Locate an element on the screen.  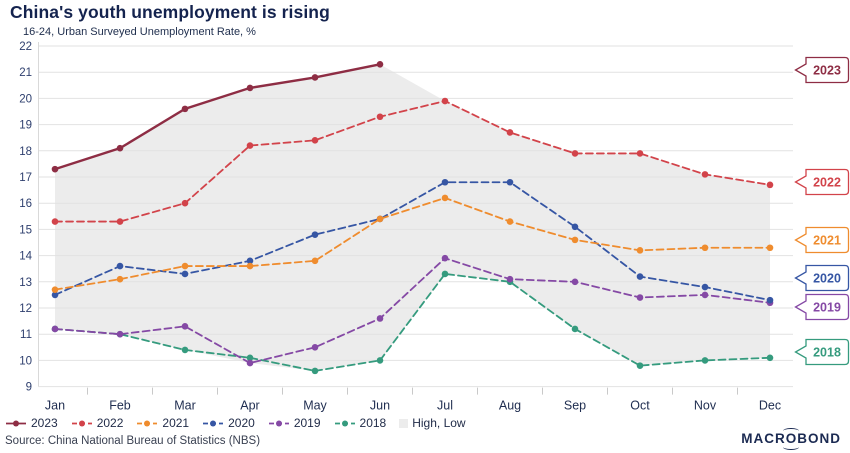
series-marker-2022-jan is located at coordinates (55, 221).